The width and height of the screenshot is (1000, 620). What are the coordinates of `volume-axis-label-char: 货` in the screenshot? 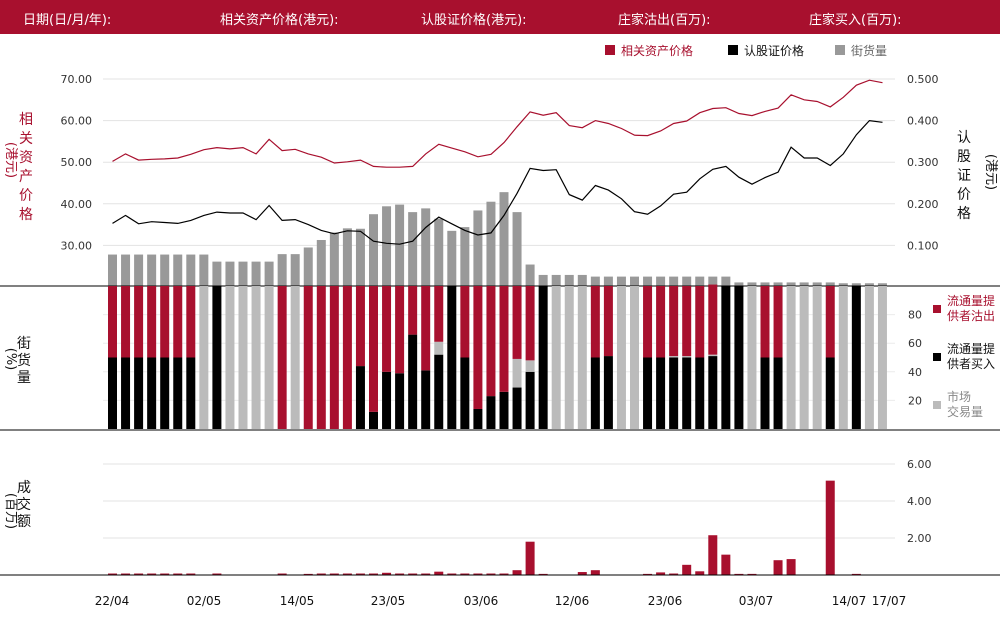 It's located at (24, 360).